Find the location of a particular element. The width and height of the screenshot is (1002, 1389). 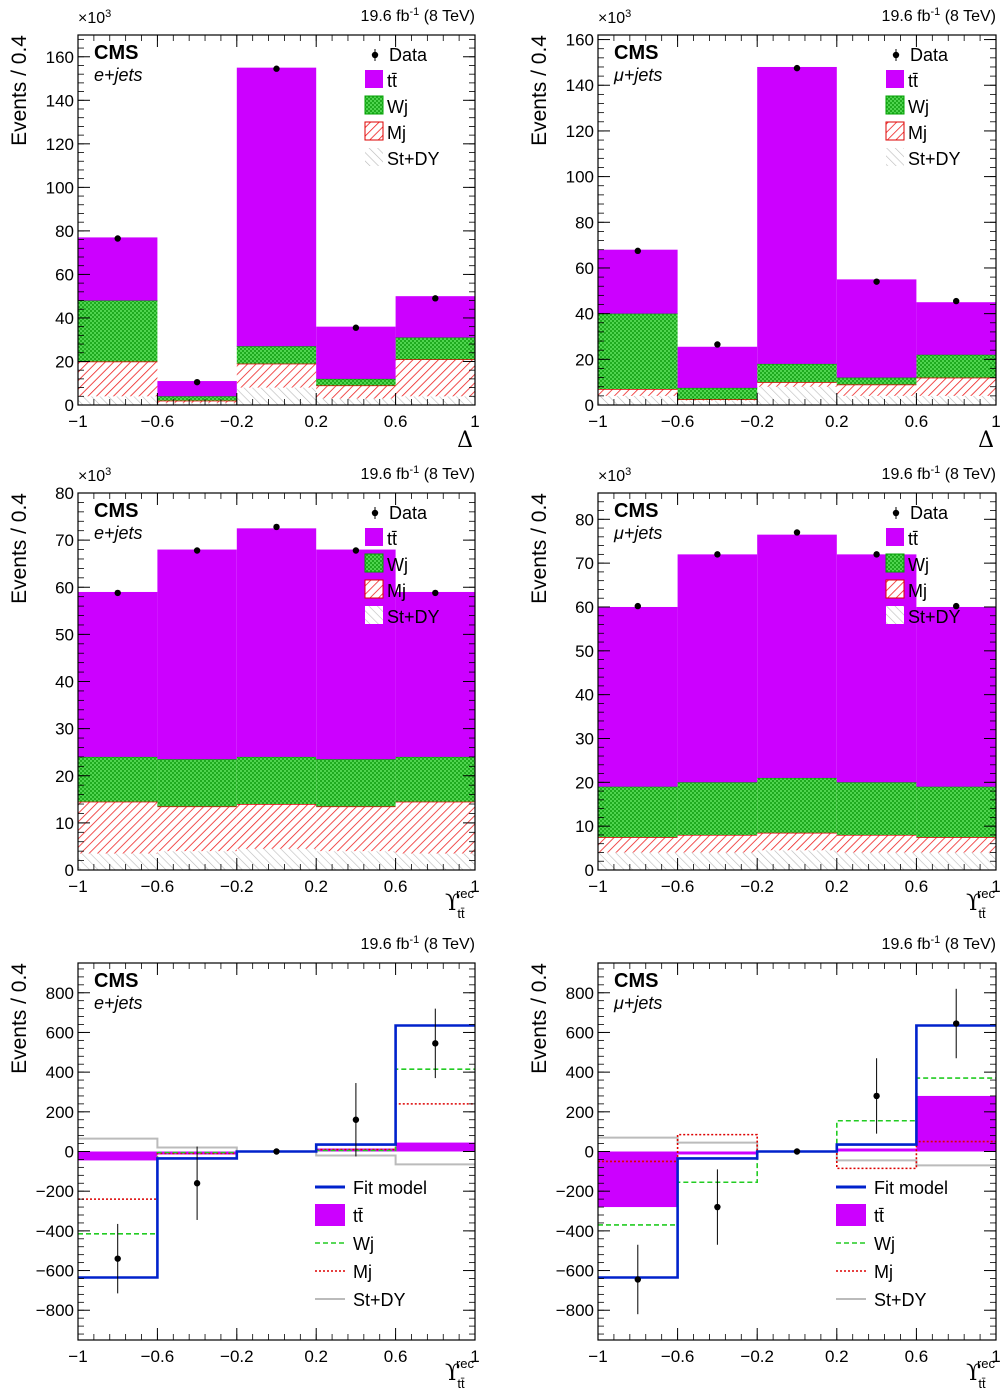

y-tick-label: 120 is located at coordinates (60, 144).